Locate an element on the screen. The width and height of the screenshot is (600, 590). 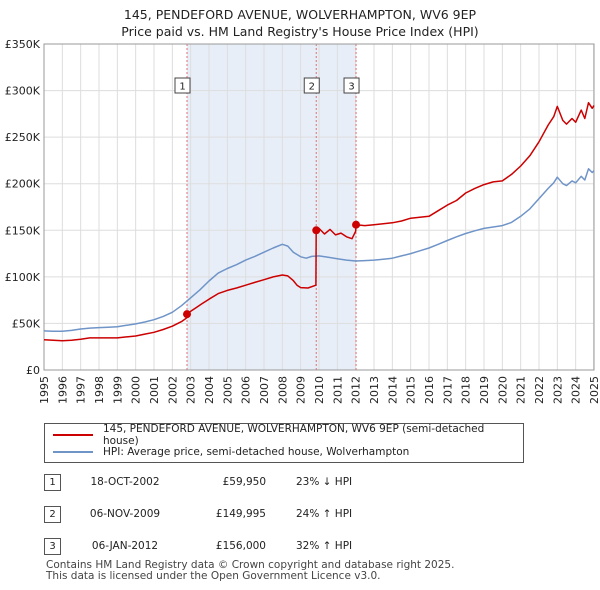
x-tick-label: 2014 is located at coordinates (392, 390).